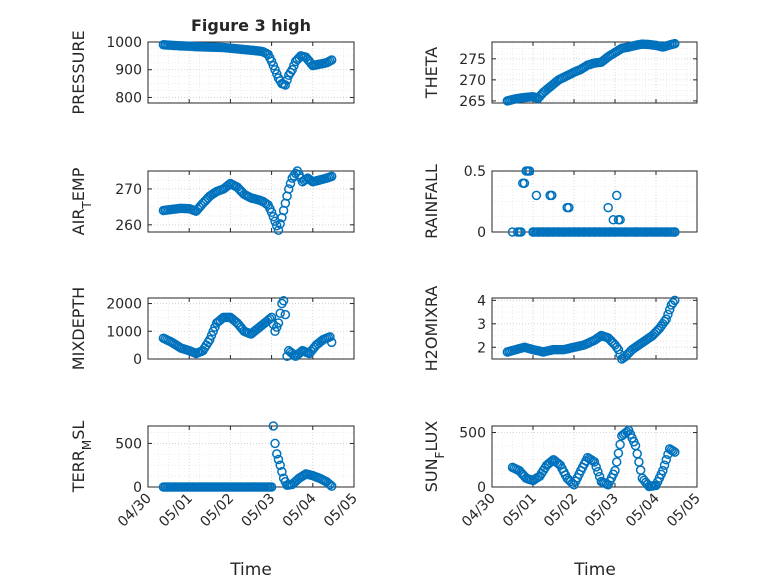 The width and height of the screenshot is (778, 583). I want to click on y-tick-label: 4, so click(481, 301).